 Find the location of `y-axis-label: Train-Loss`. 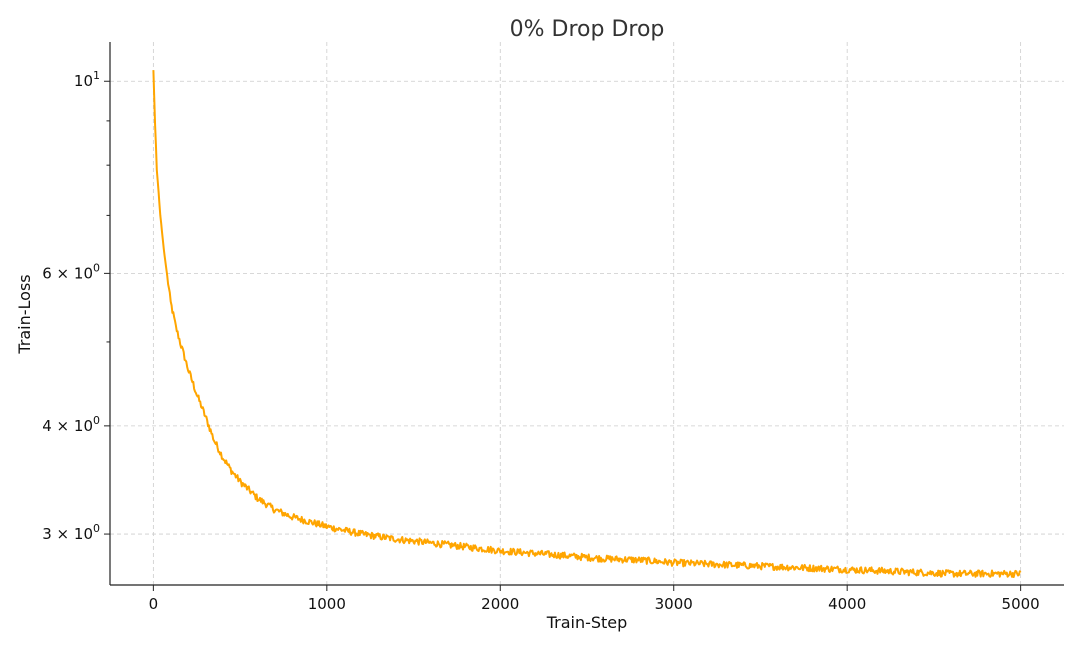

y-axis-label: Train-Loss is located at coordinates (24, 314).